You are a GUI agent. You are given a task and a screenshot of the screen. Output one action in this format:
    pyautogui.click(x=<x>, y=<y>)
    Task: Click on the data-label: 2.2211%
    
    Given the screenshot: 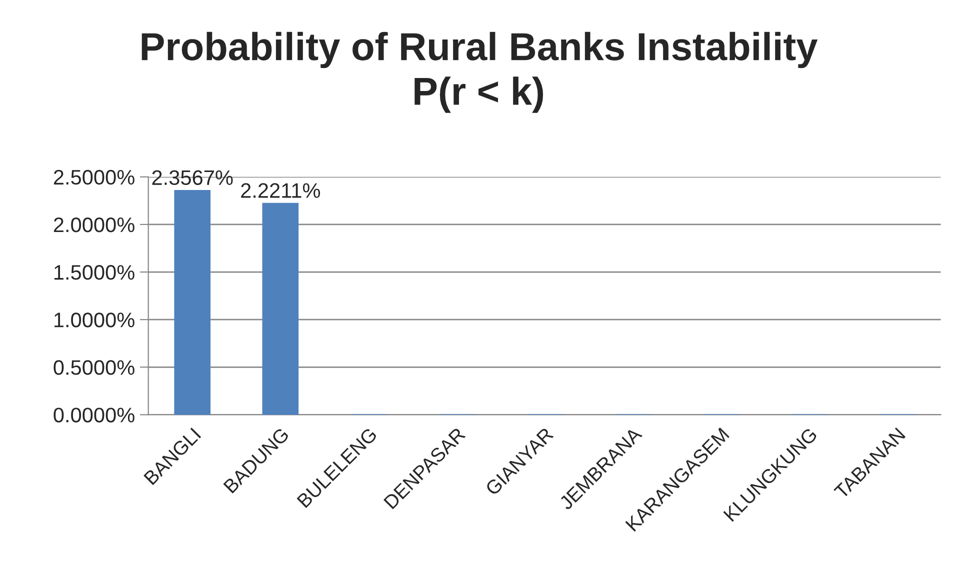 What is the action you would take?
    pyautogui.click(x=280, y=190)
    